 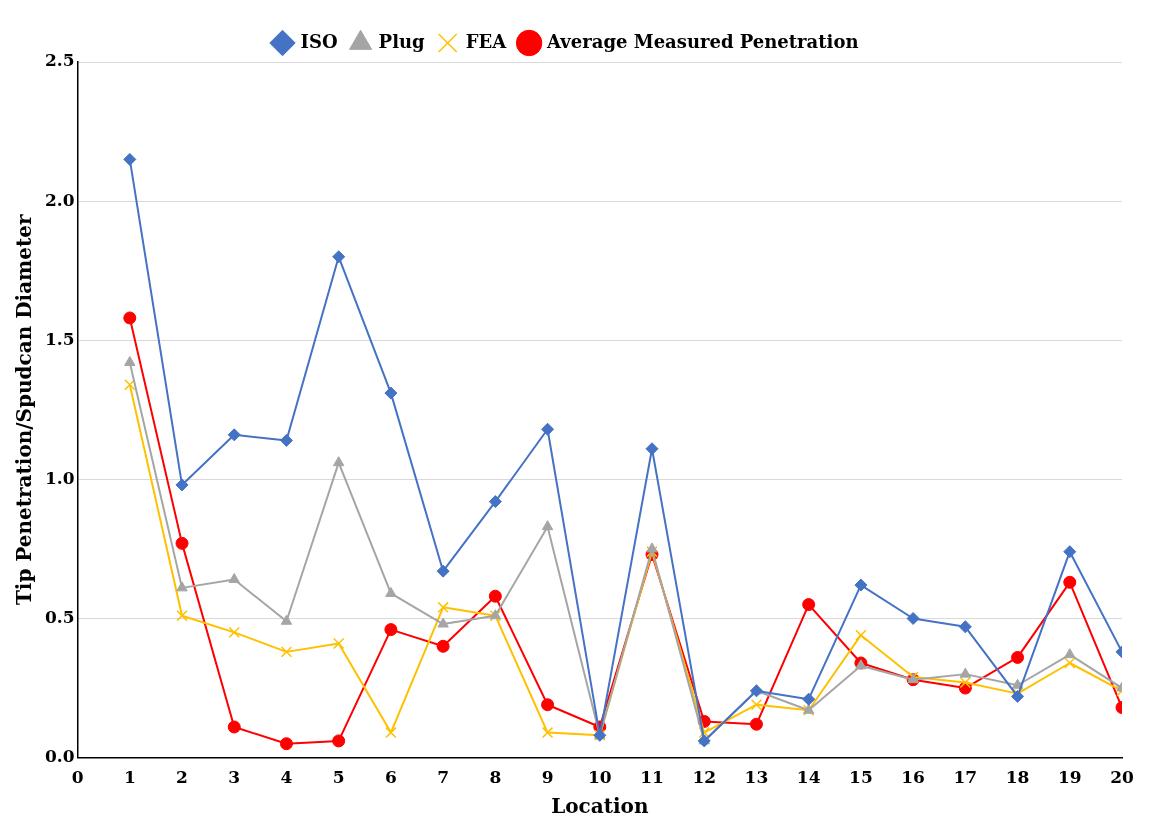 What do you see at coordinates (390, 777) in the screenshot?
I see `x-tick-label: 6` at bounding box center [390, 777].